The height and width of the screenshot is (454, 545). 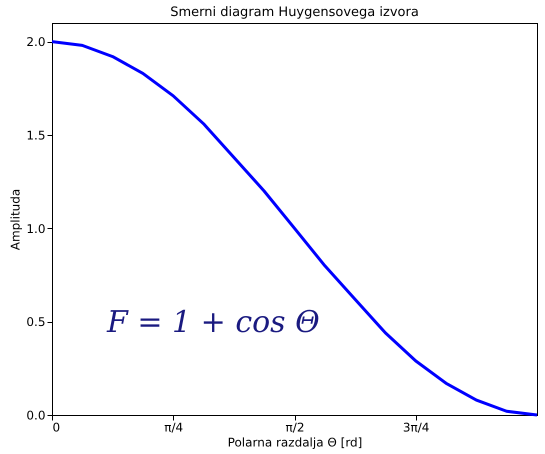 What do you see at coordinates (36, 415) in the screenshot?
I see `y-tick-label: 0.0` at bounding box center [36, 415].